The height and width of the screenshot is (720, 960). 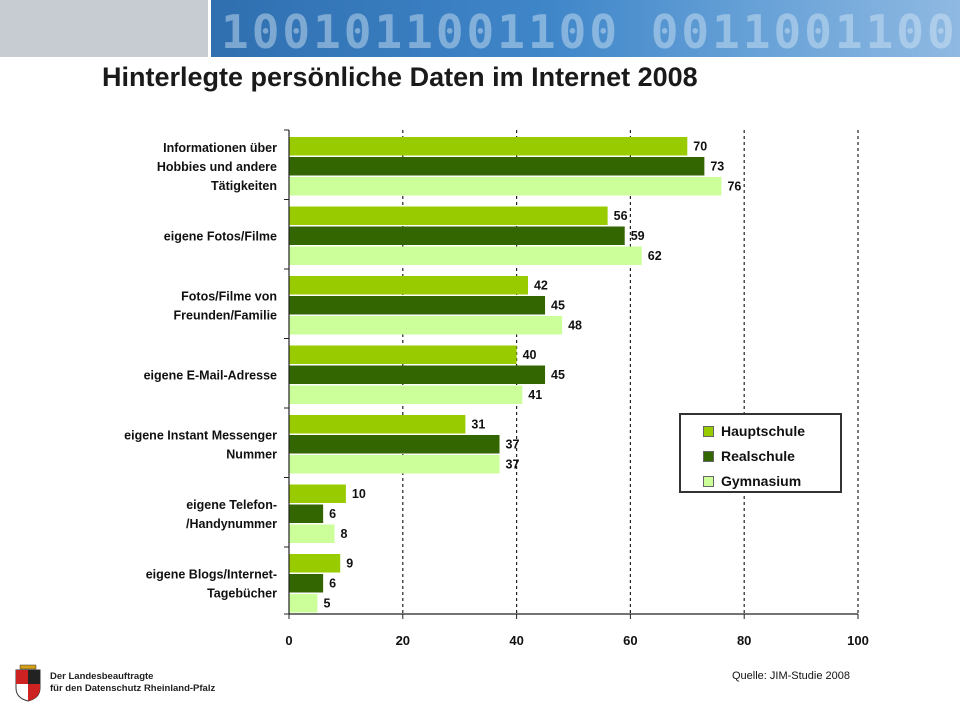 What do you see at coordinates (332, 514) in the screenshot?
I see `value-label-realschule-6: 6` at bounding box center [332, 514].